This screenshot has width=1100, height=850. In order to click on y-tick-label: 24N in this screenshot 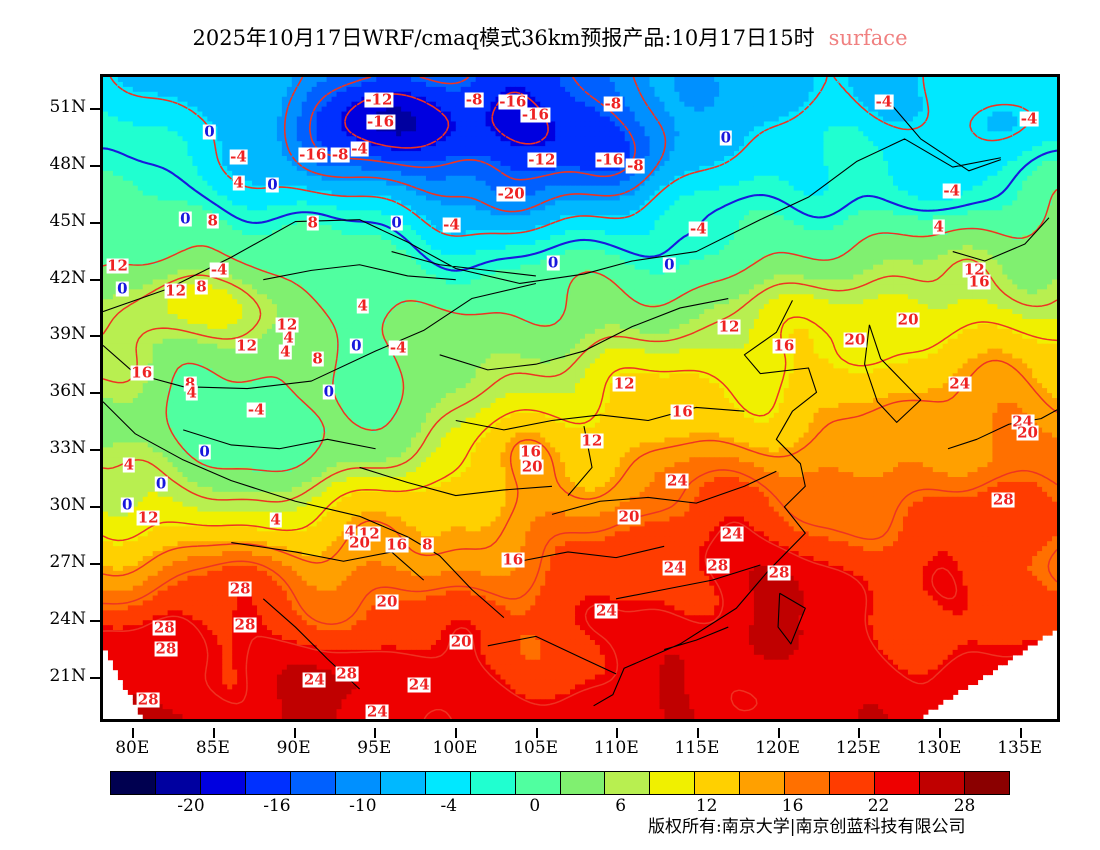, I will do `click(67, 619)`.